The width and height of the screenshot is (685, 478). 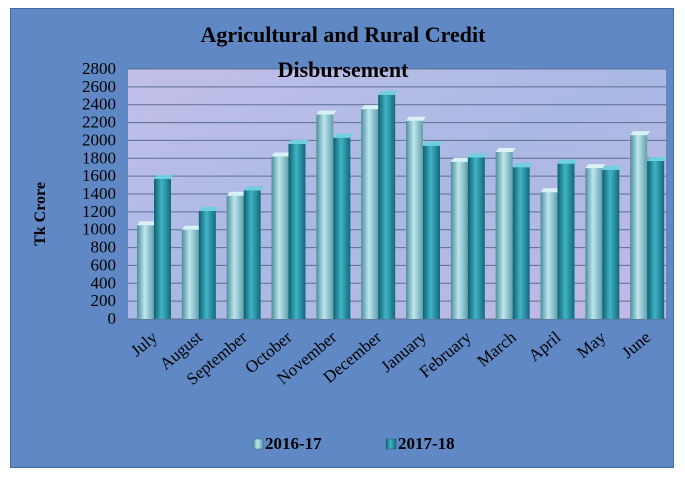 What do you see at coordinates (104, 300) in the screenshot?
I see `y-tick-label: 200` at bounding box center [104, 300].